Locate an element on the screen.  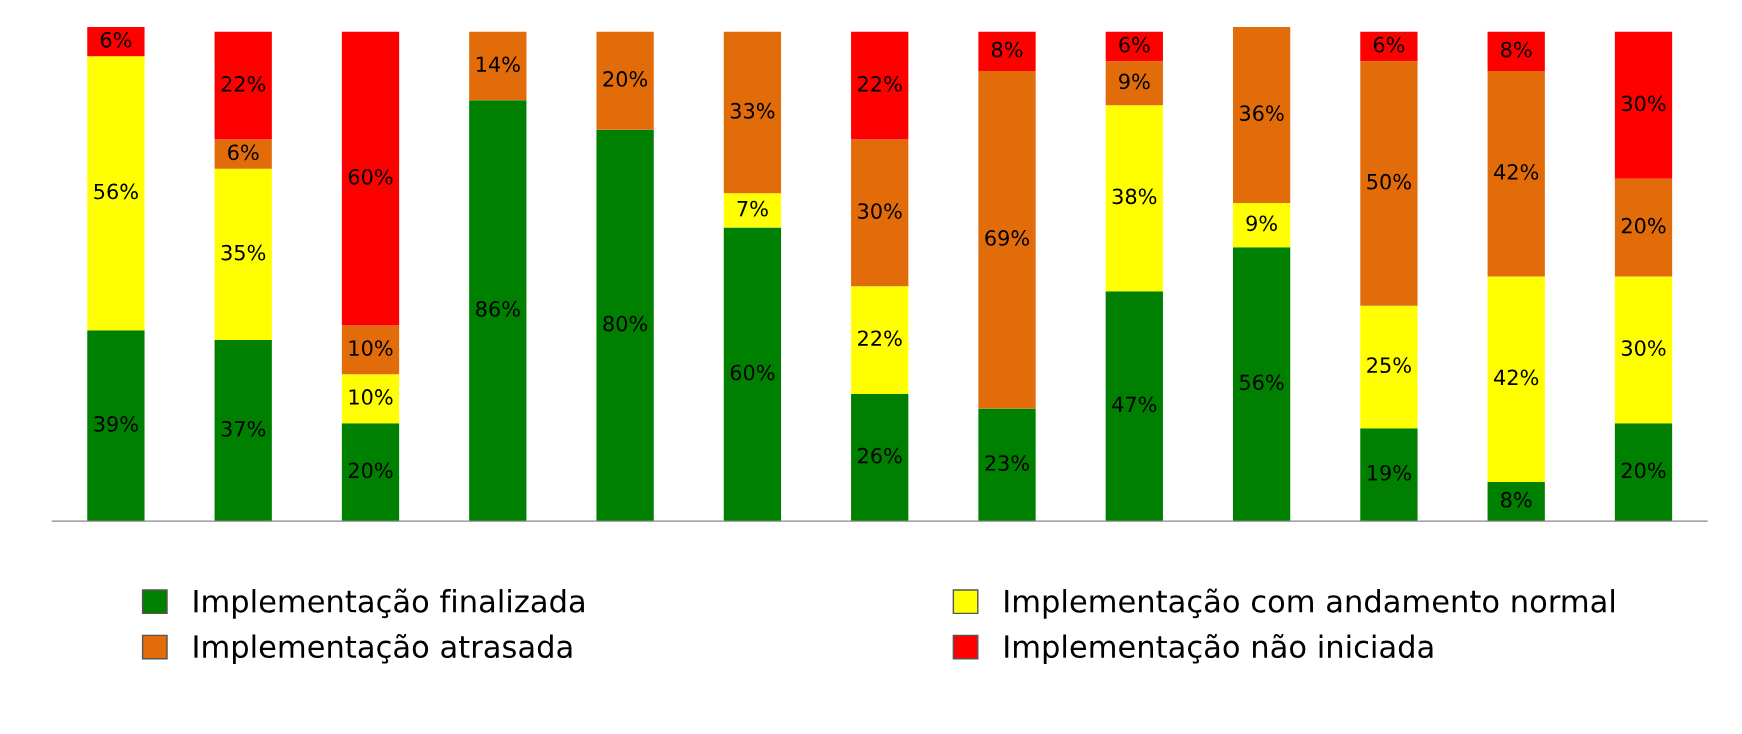
data-label: 14% is located at coordinates (498, 64).